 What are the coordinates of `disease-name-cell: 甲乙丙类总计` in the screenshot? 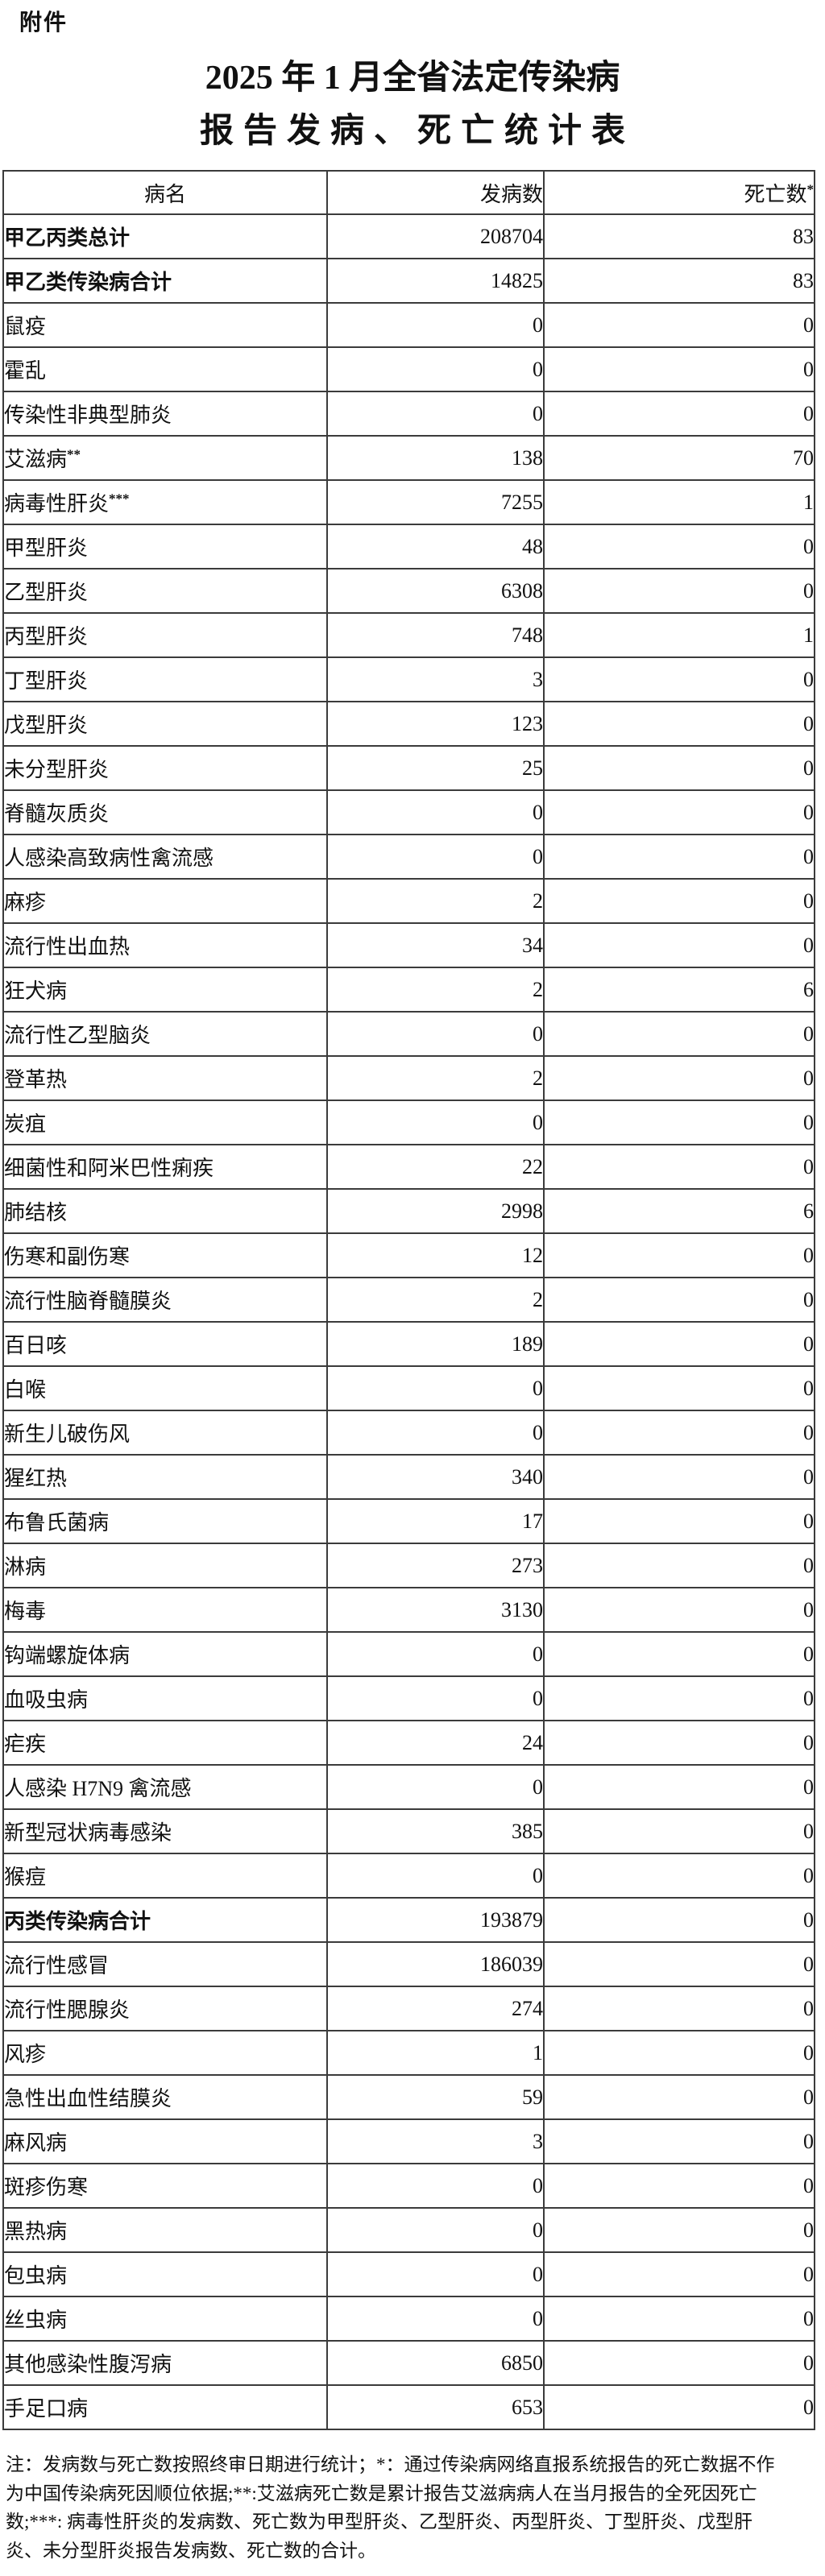 It's located at (165, 236).